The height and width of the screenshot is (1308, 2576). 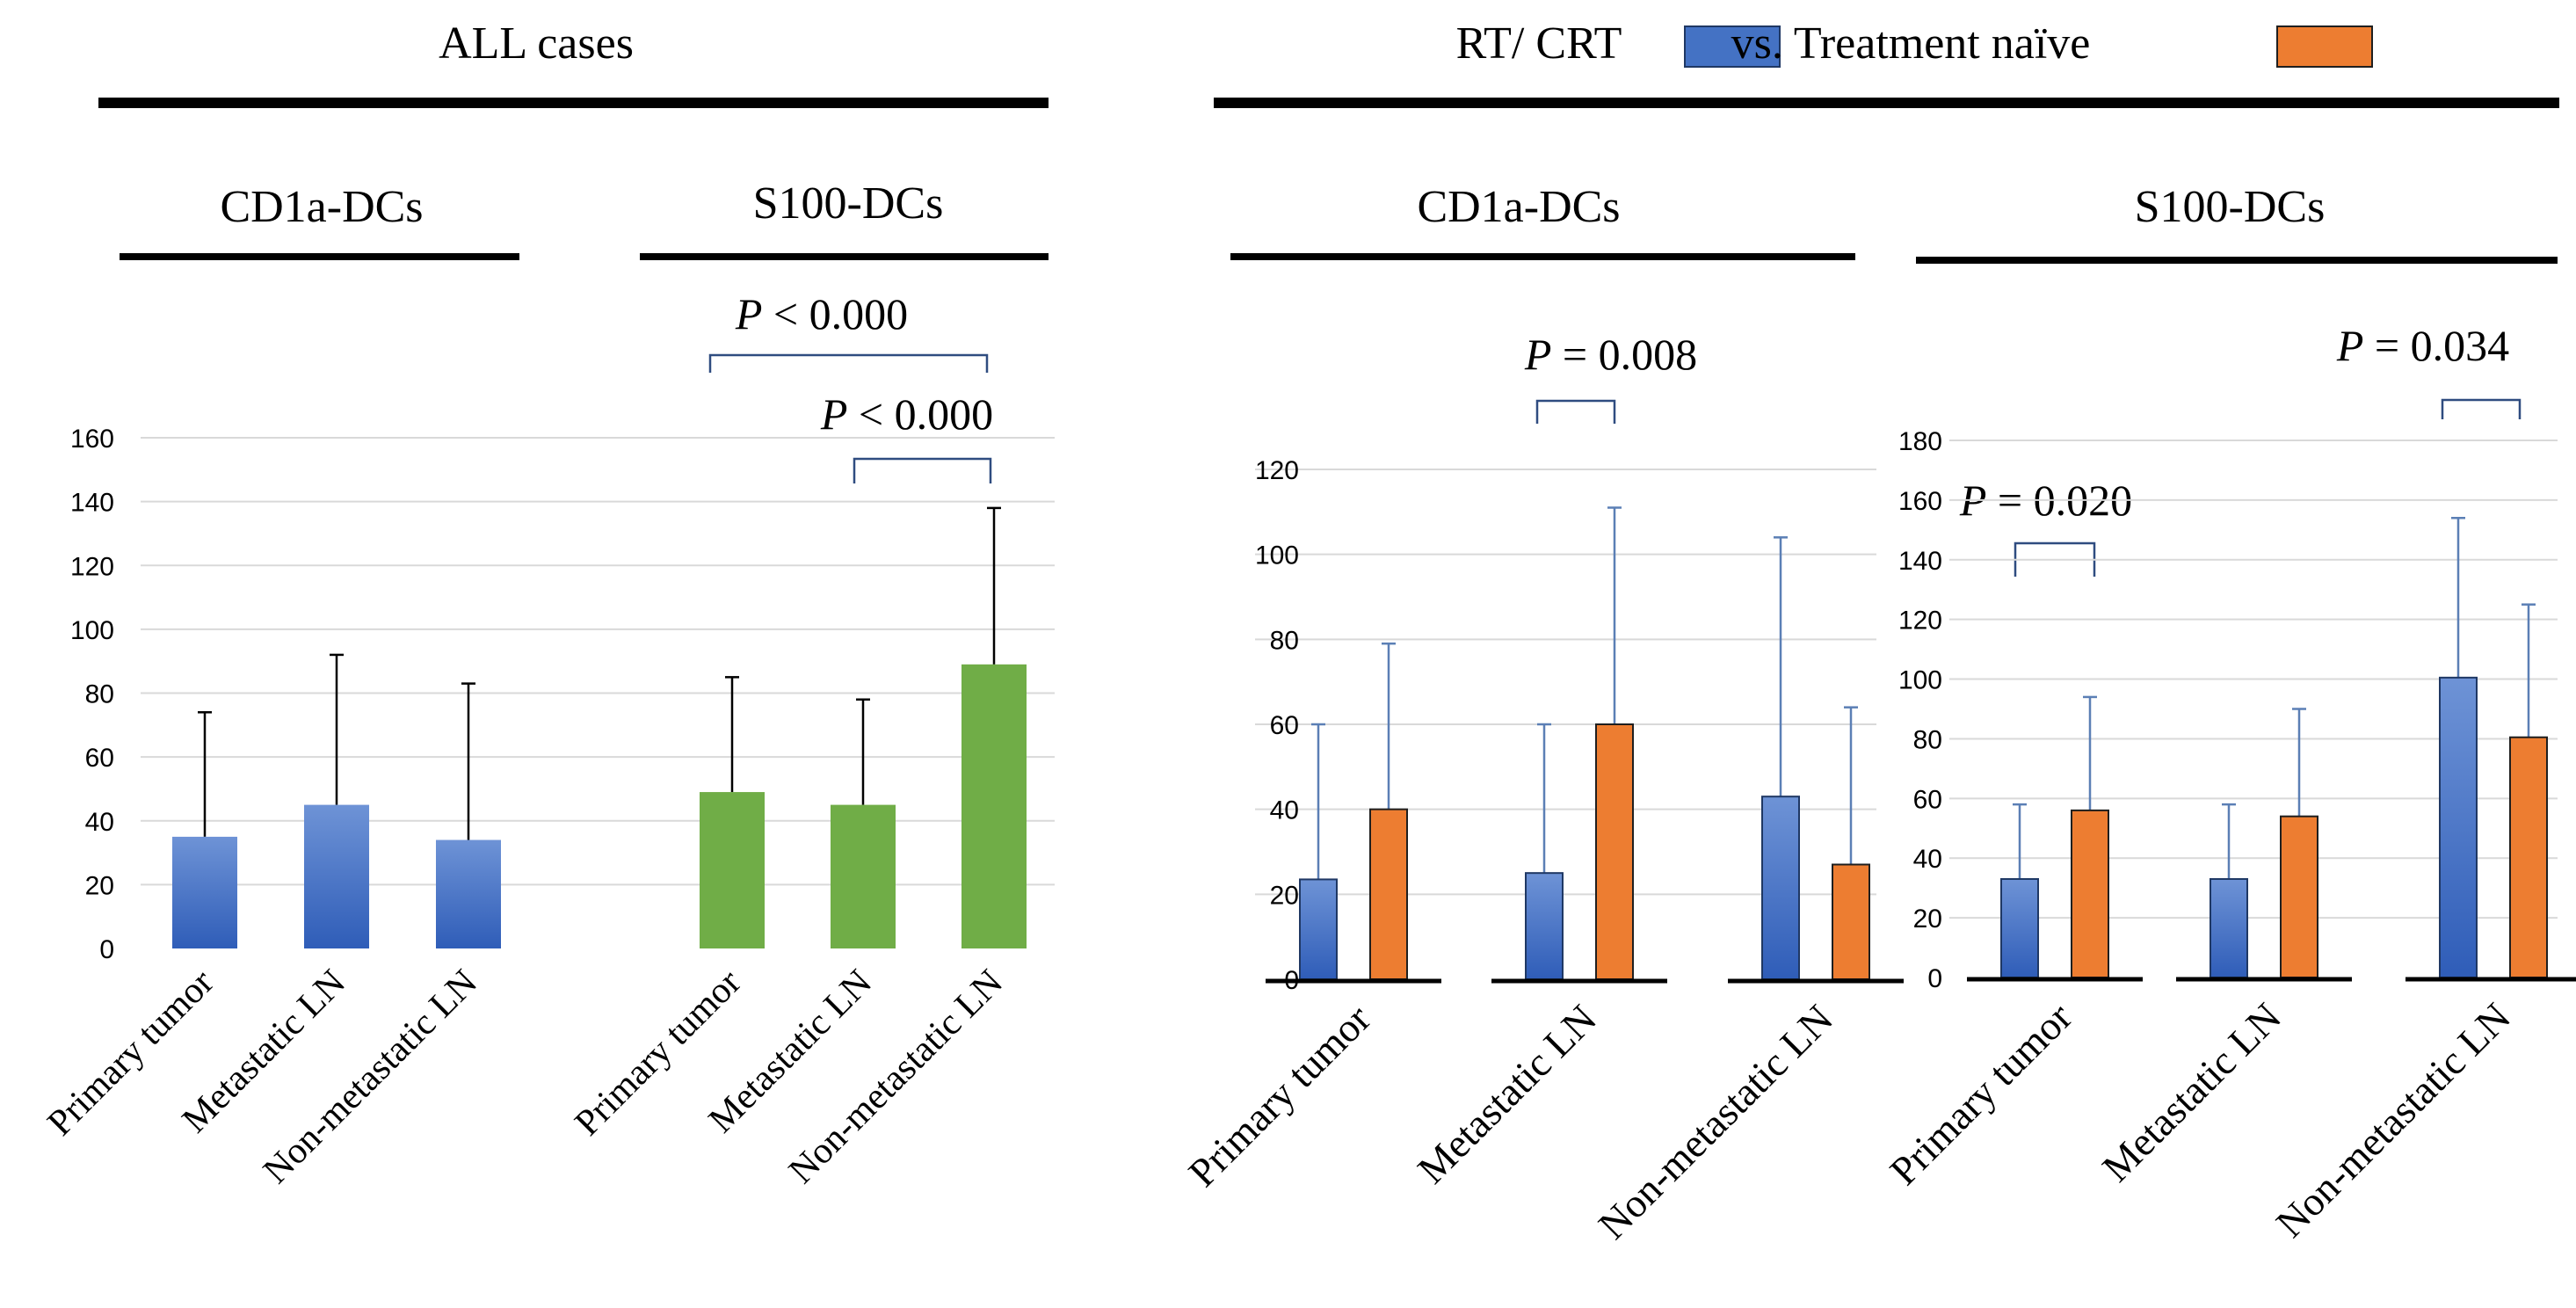 What do you see at coordinates (732, 870) in the screenshot?
I see `s100-dcs-primary-tumor-bar` at bounding box center [732, 870].